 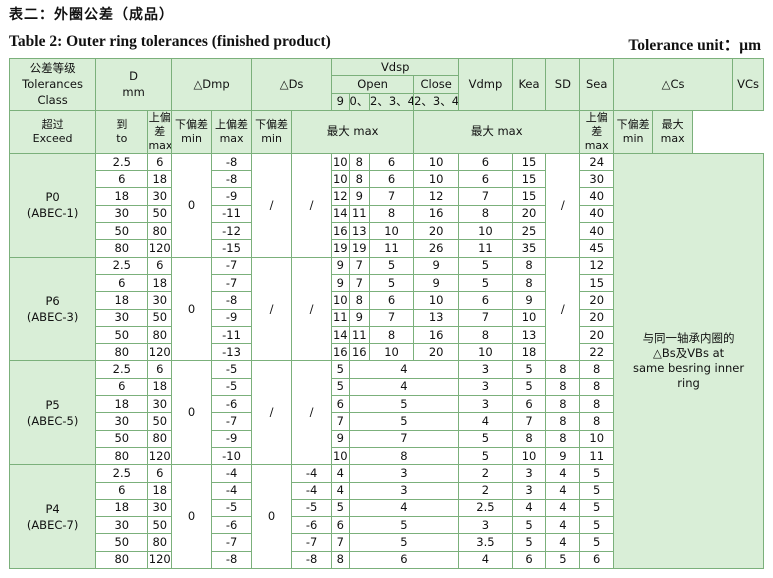 I want to click on class-abec: (ABEC-3), so click(x=52, y=317).